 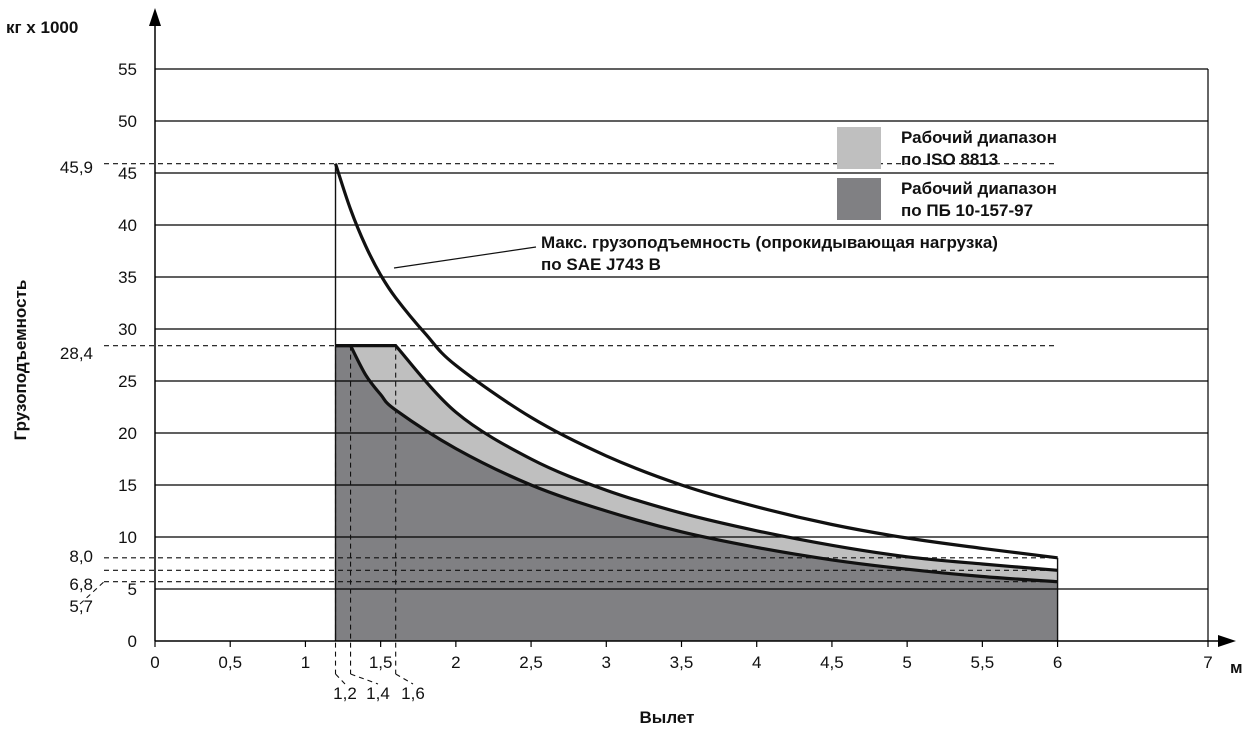 I want to click on y-tick-25: 25, so click(x=127, y=381).